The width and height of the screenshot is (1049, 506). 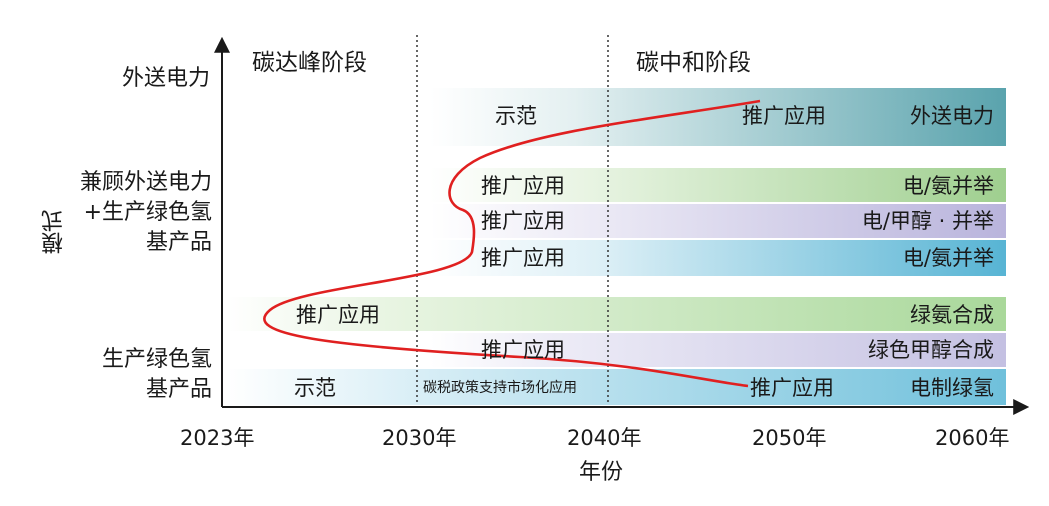 I want to click on band-export-power, so click(x=718, y=117).